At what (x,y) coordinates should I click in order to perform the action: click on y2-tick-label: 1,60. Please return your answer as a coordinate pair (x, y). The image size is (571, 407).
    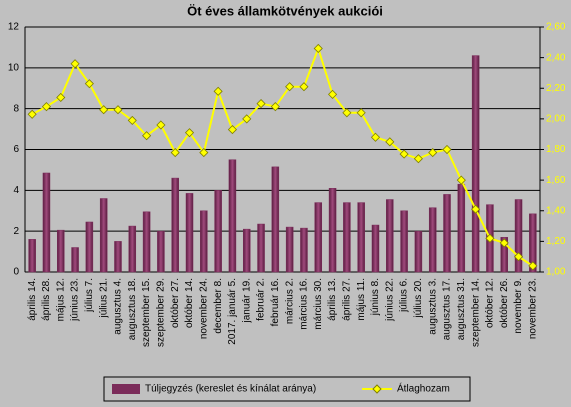
    Looking at the image, I should click on (556, 180).